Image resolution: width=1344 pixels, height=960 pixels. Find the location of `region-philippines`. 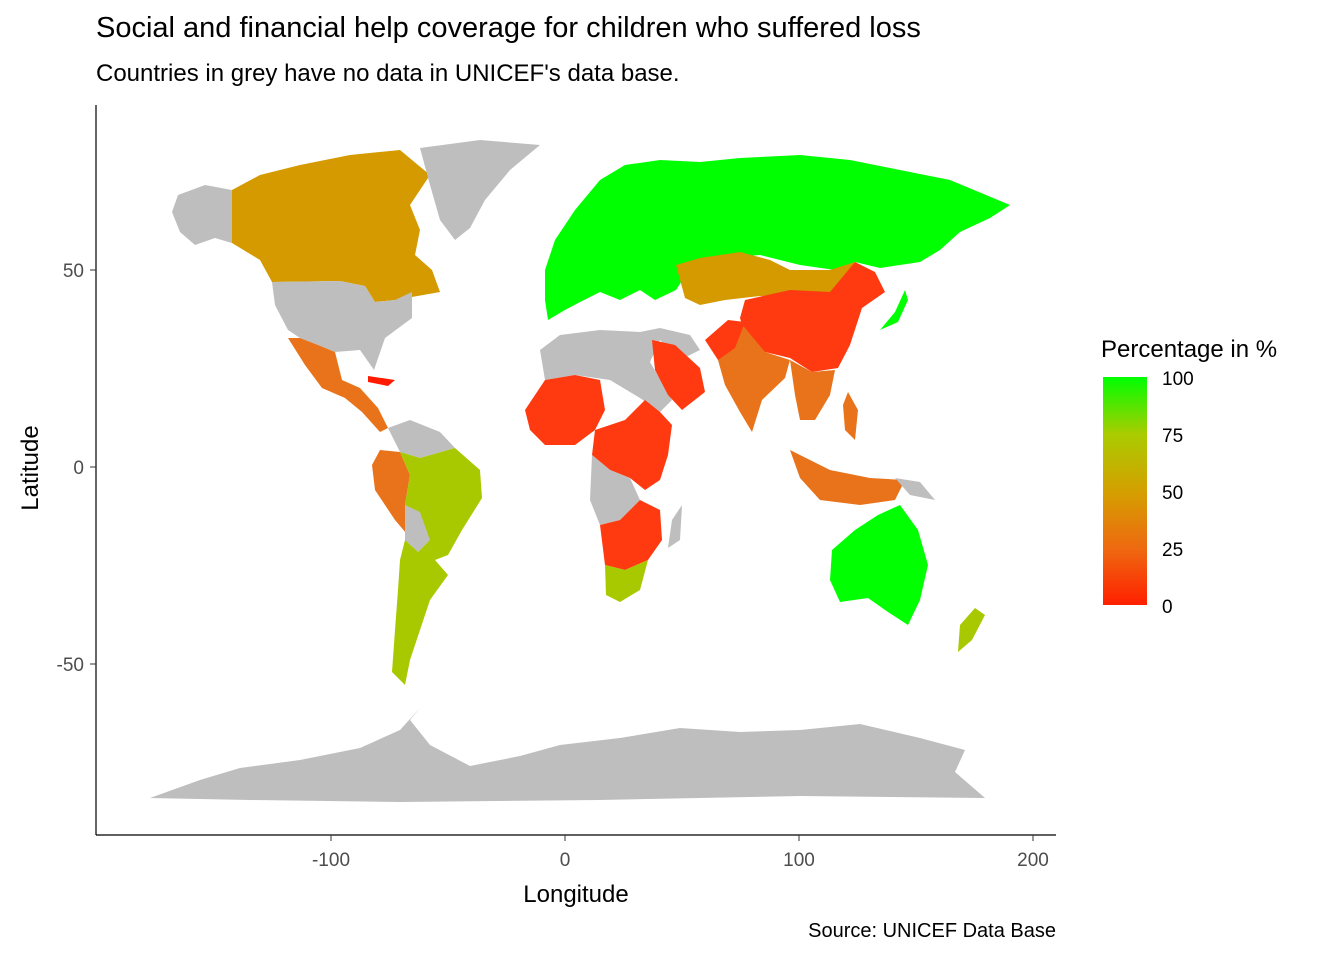

region-philippines is located at coordinates (850, 416).